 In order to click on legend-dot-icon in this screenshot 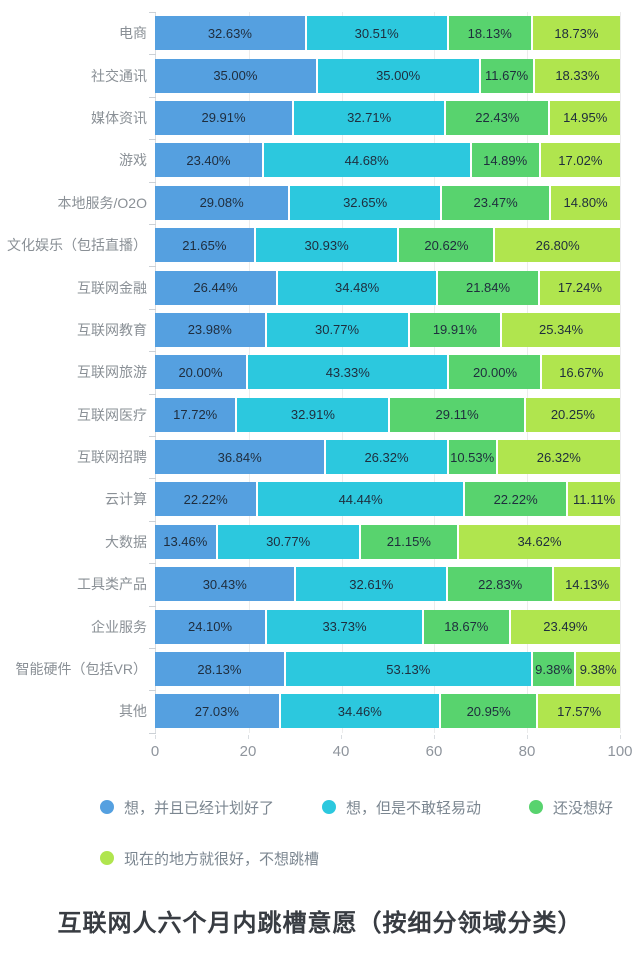, I will do `click(329, 807)`.